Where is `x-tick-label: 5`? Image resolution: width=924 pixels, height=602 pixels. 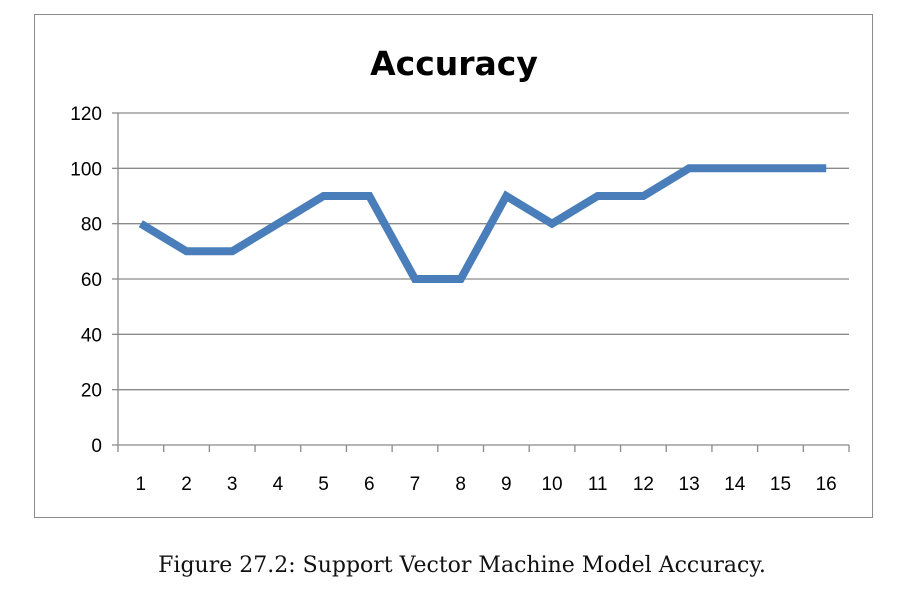 x-tick-label: 5 is located at coordinates (323, 484).